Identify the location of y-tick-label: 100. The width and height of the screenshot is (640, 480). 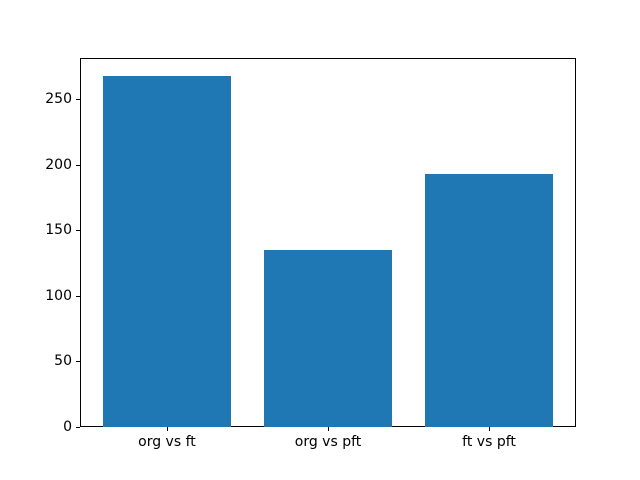
(58, 295).